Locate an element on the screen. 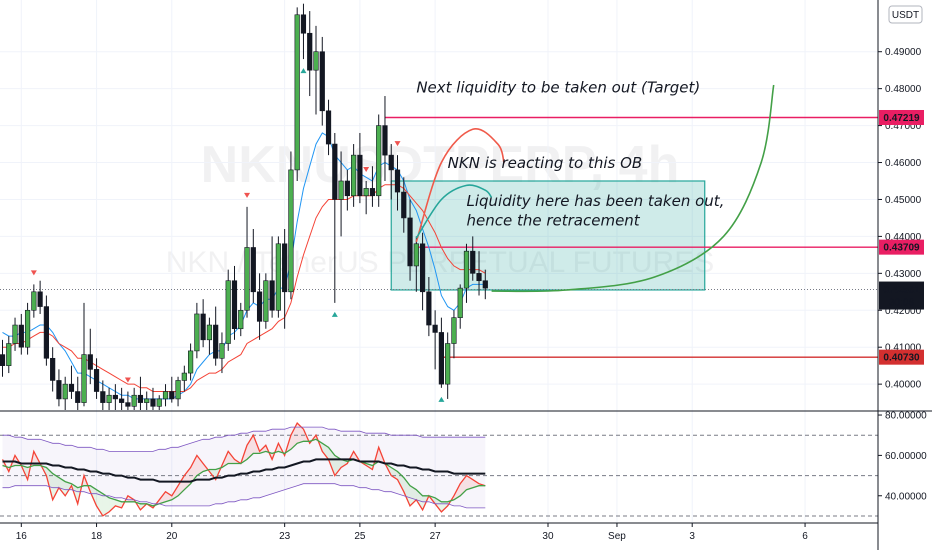 This screenshot has height=555, width=932. price-tick-label: 0.42000 is located at coordinates (903, 311).